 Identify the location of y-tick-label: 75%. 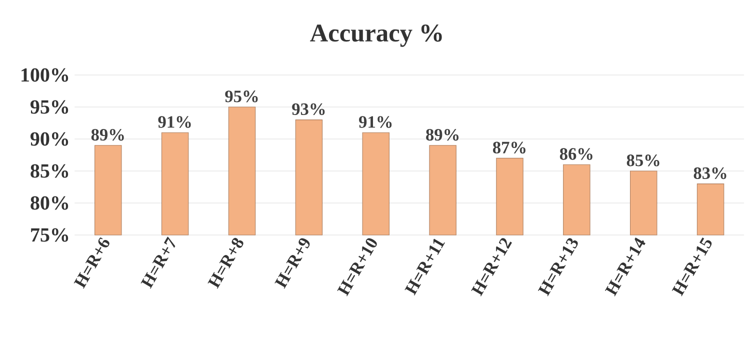
(49, 235).